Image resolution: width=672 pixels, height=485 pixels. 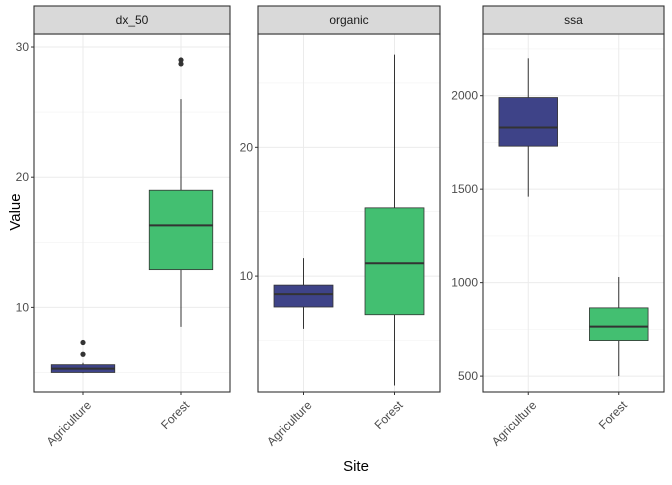 I want to click on facet-strip-title: ssa, so click(x=573, y=20).